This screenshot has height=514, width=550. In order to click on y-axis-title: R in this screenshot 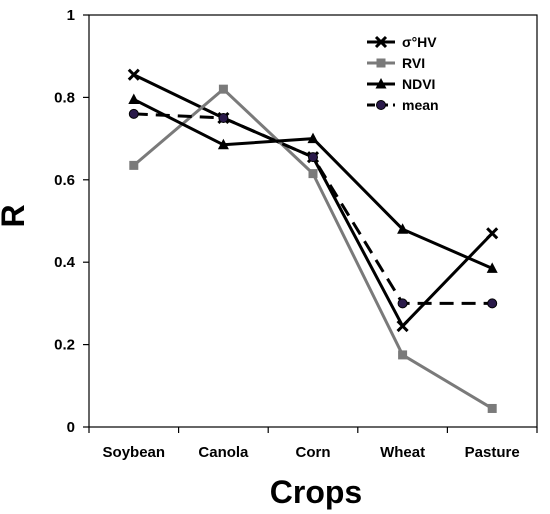, I will do `click(15, 215)`.